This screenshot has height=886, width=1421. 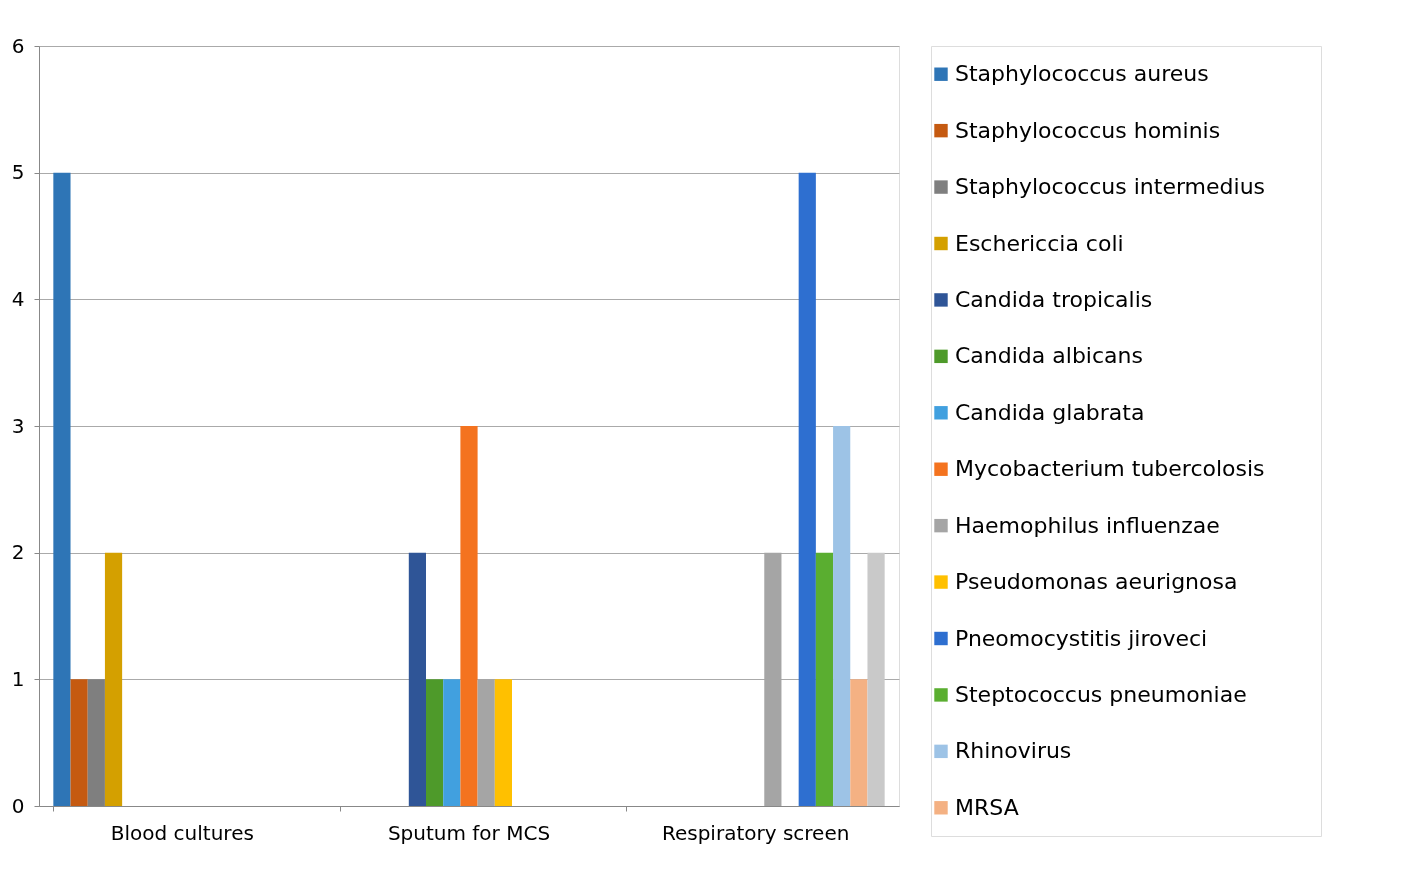 I want to click on legend-label: Haemophilus influenzae, so click(x=1087, y=525).